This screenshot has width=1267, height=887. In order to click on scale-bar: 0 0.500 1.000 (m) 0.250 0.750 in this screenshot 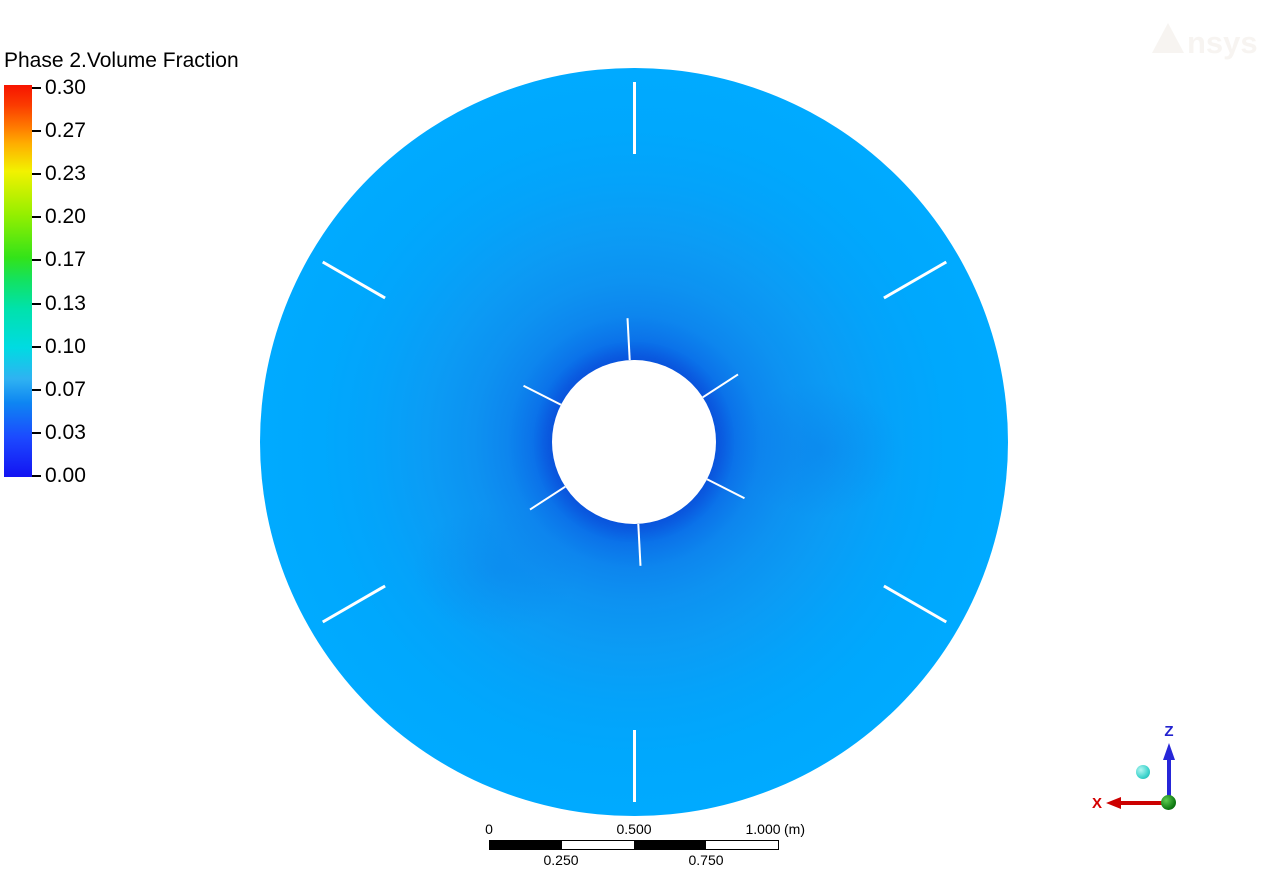, I will do `click(645, 844)`.